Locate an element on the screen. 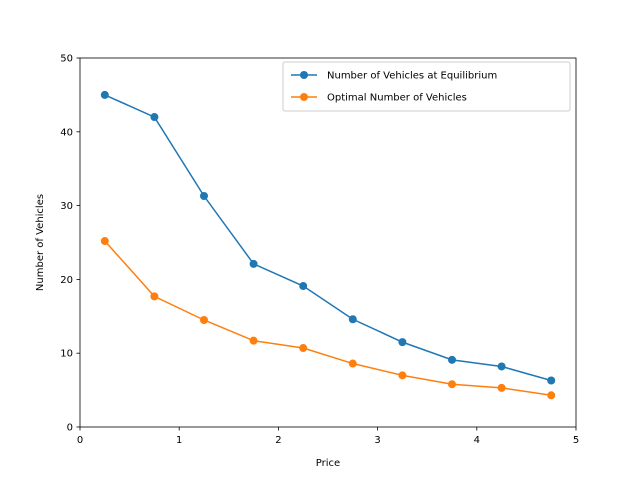  legend-box is located at coordinates (426, 86).